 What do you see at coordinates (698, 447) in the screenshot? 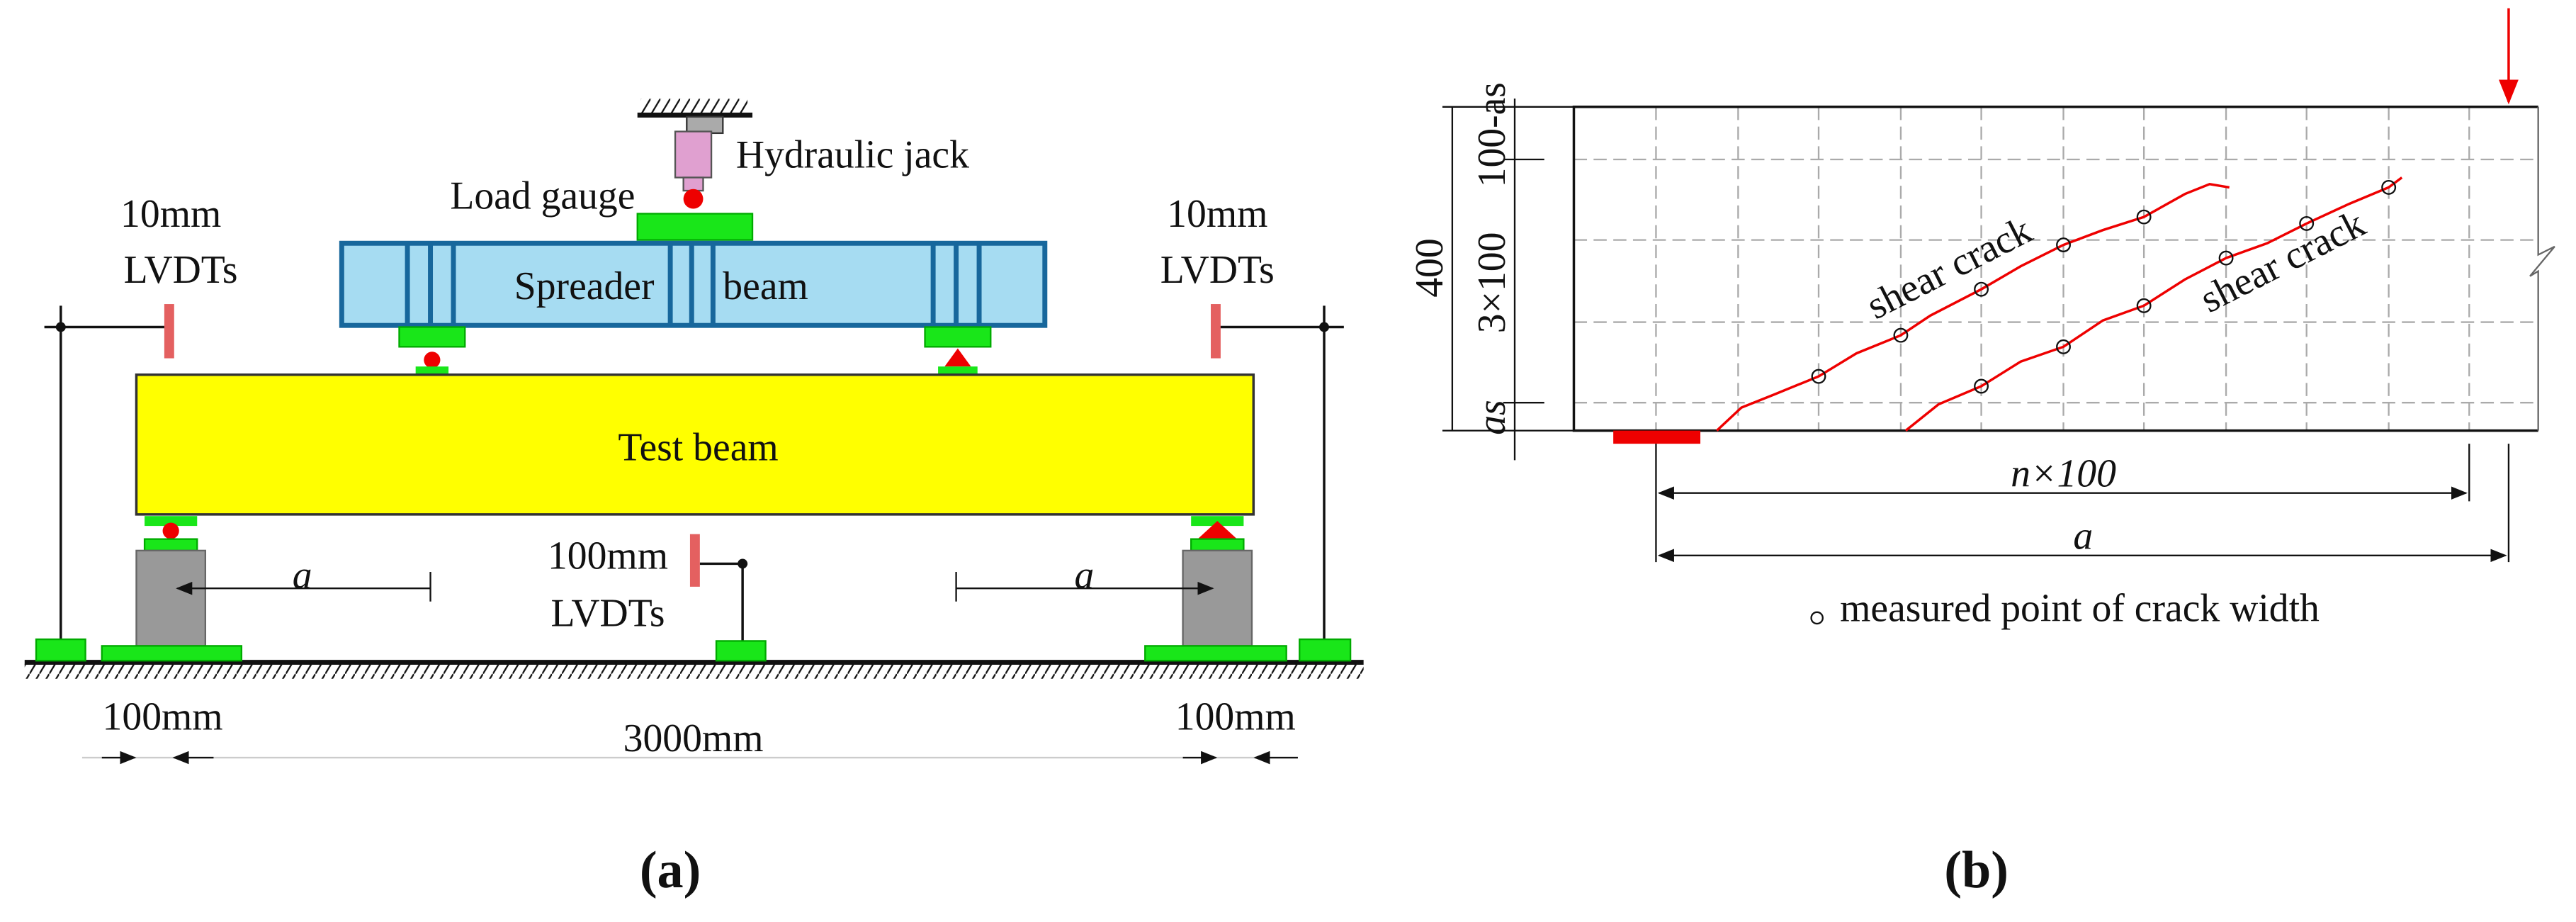
I see `label: Test beam` at bounding box center [698, 447].